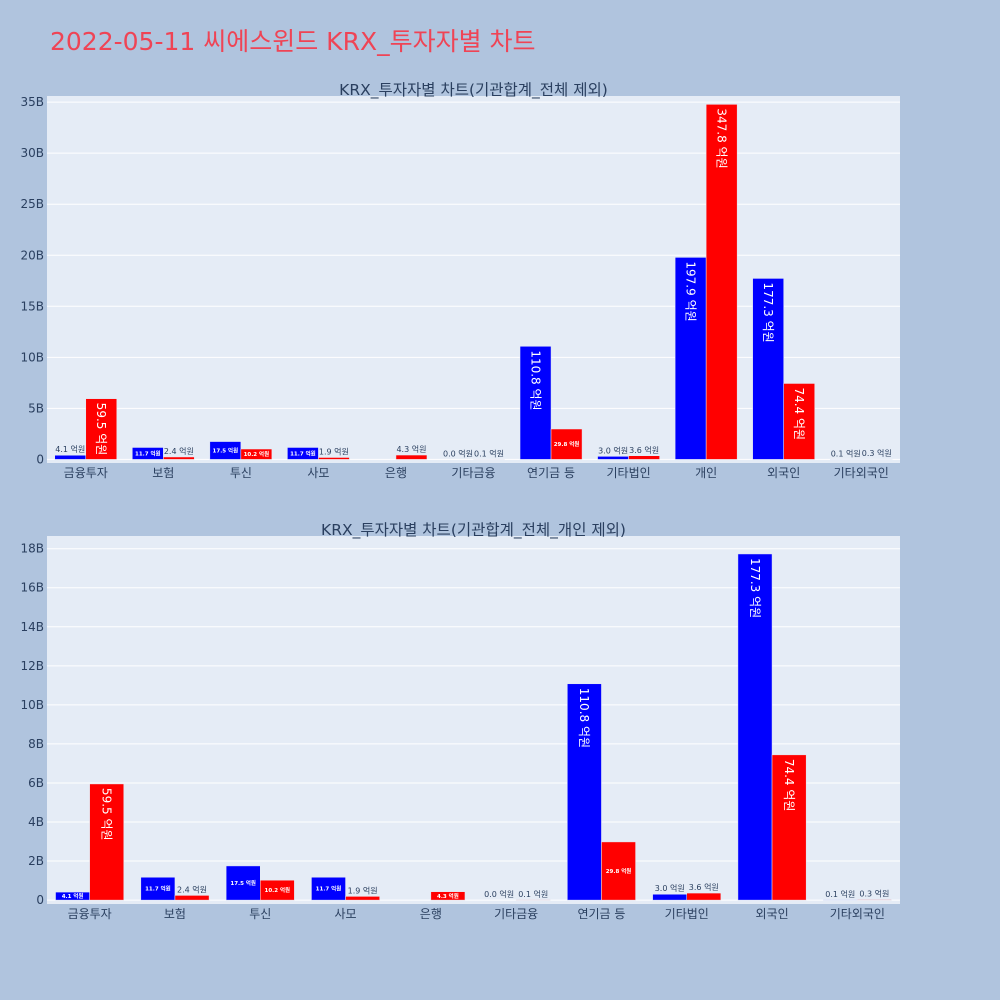 The height and width of the screenshot is (1000, 1000). Describe the element at coordinates (32, 255) in the screenshot. I see `y-tick-label: 20B` at that location.